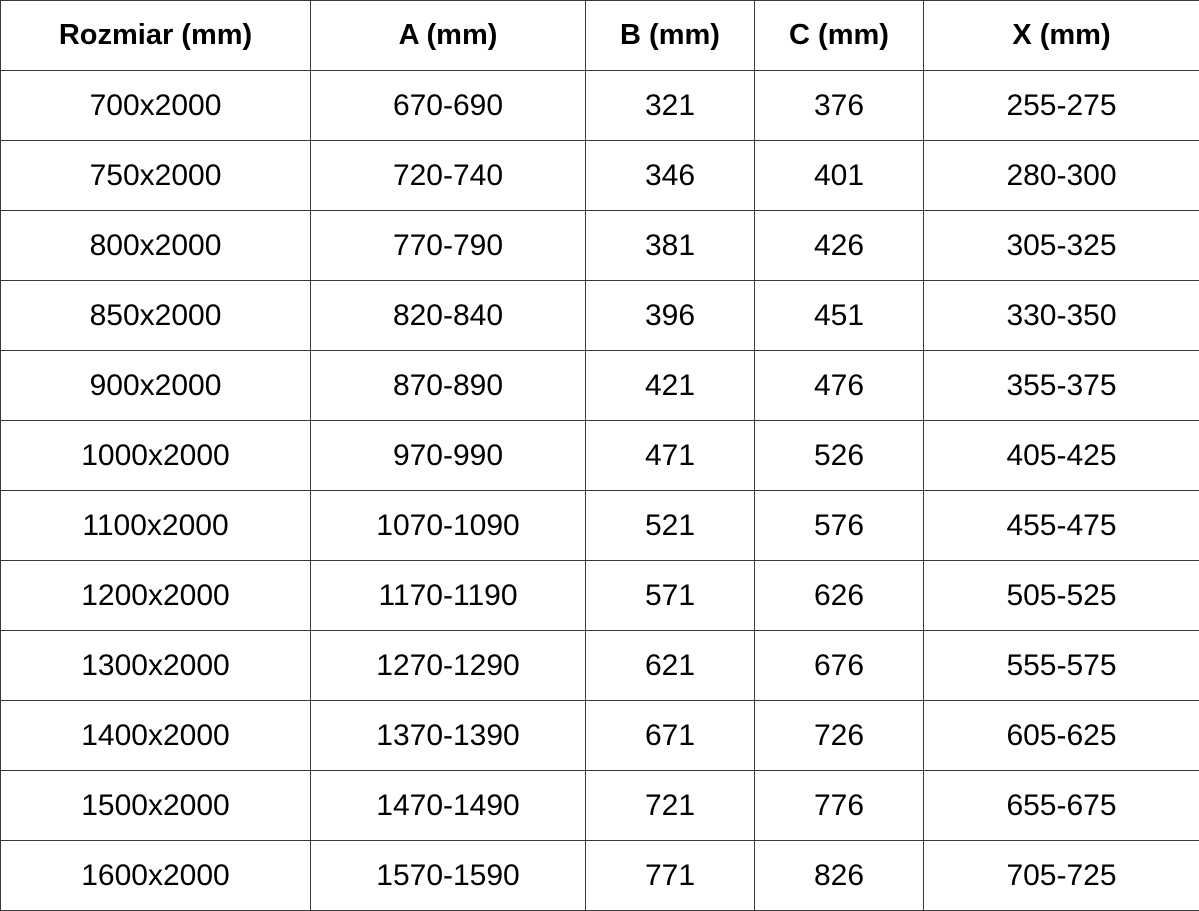 The height and width of the screenshot is (911, 1199). What do you see at coordinates (670, 525) in the screenshot?
I see `cell-b: 521` at bounding box center [670, 525].